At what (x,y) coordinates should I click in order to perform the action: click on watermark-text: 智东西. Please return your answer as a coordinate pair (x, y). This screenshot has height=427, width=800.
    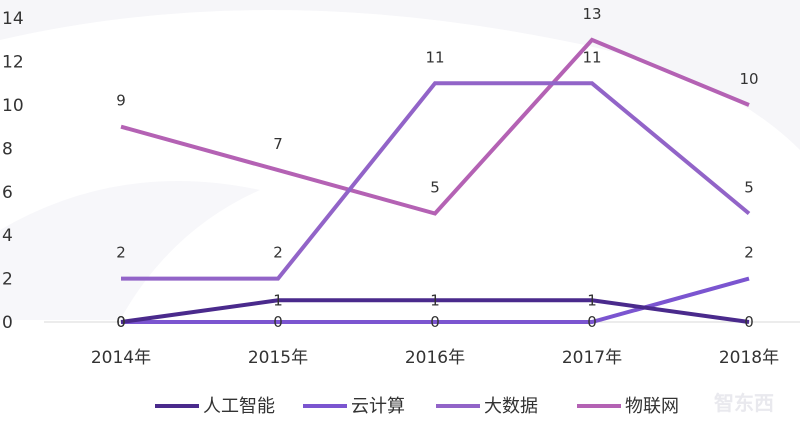
    Looking at the image, I should click on (744, 403).